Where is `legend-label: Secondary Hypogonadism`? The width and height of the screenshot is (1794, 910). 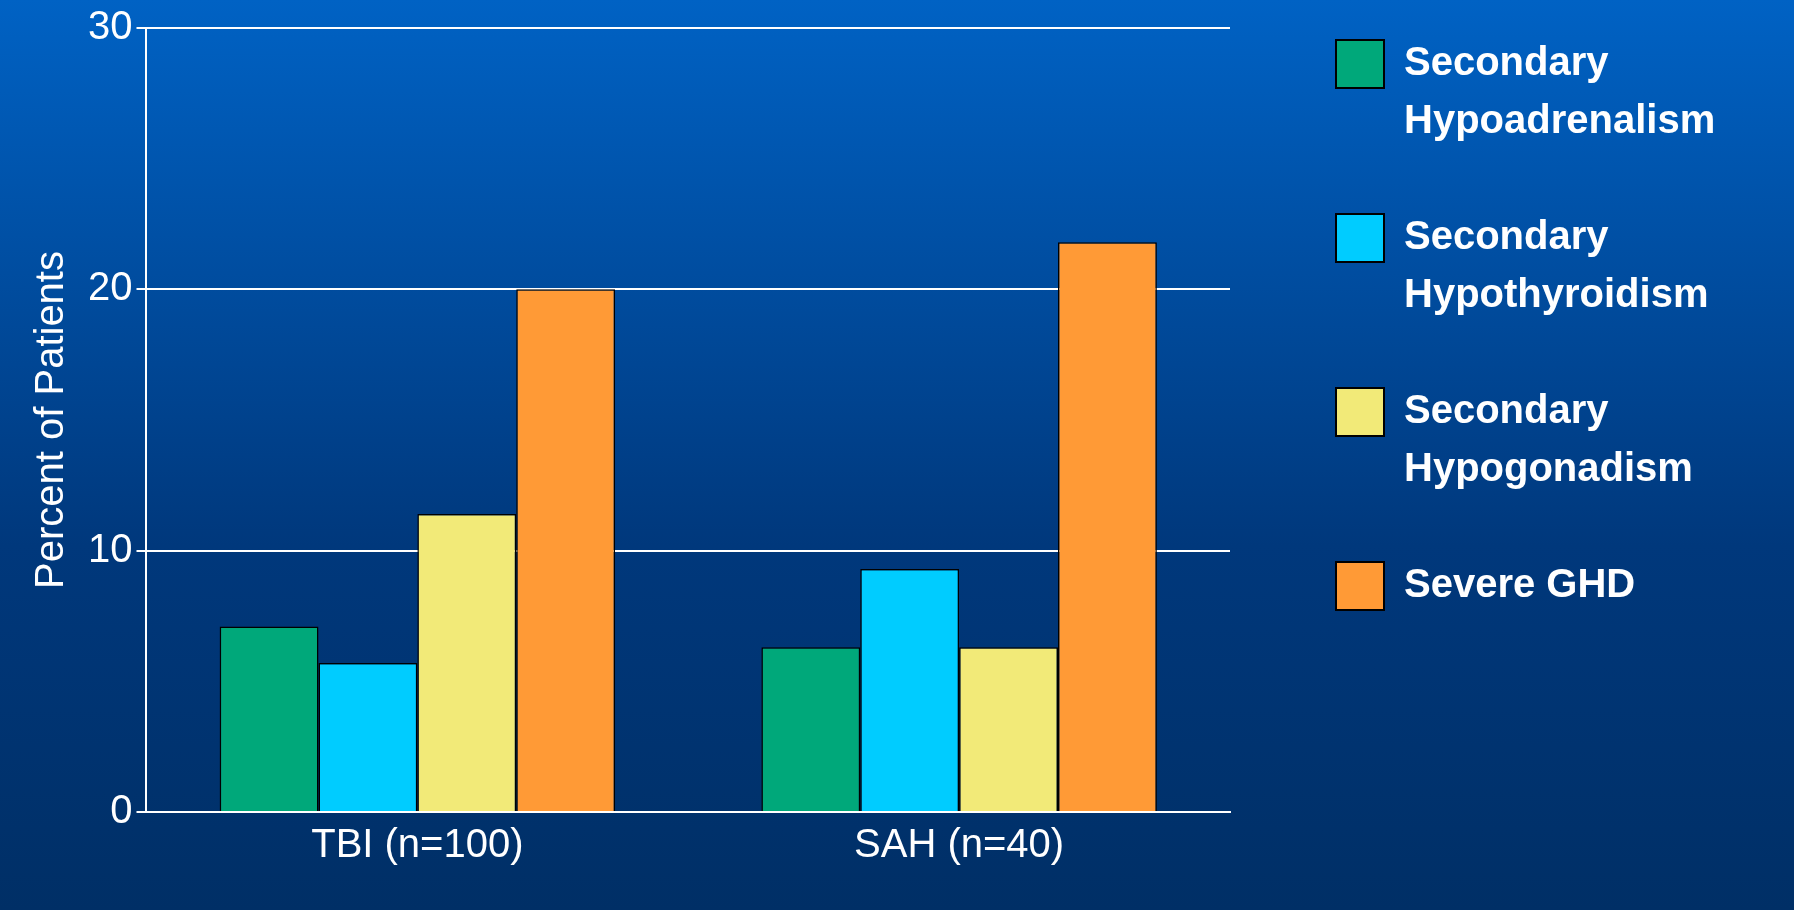
legend-label: Secondary Hypogonadism is located at coordinates (1548, 438).